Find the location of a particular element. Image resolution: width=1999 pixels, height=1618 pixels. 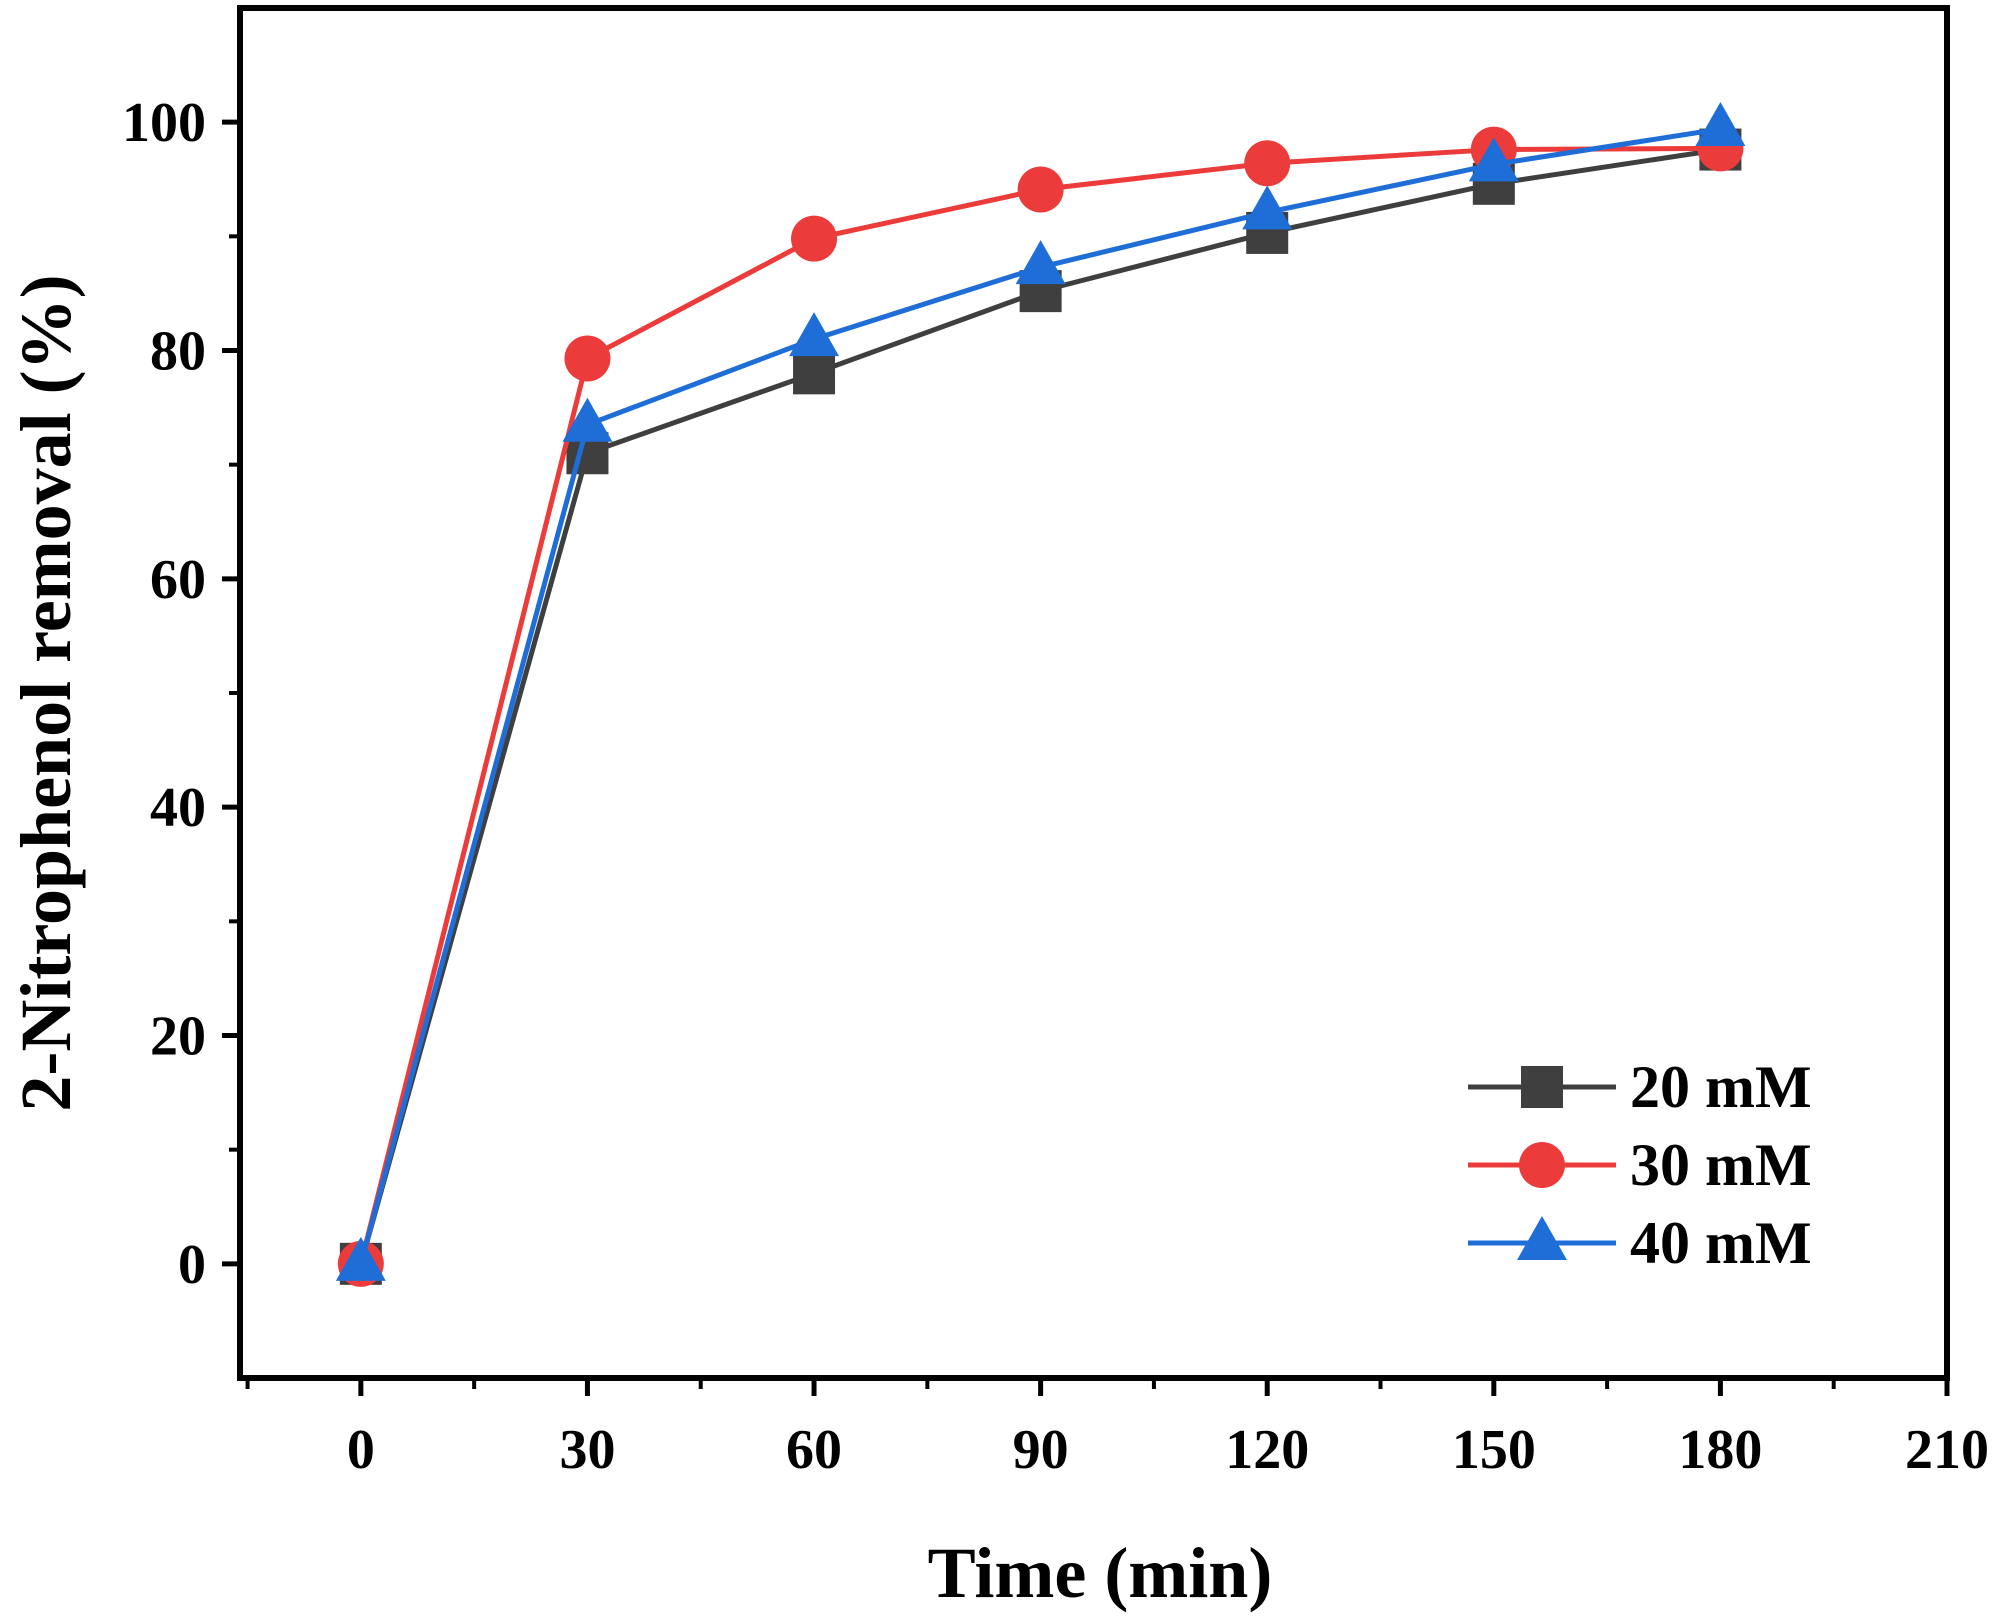

x-tick-label: 210 is located at coordinates (1947, 1450).